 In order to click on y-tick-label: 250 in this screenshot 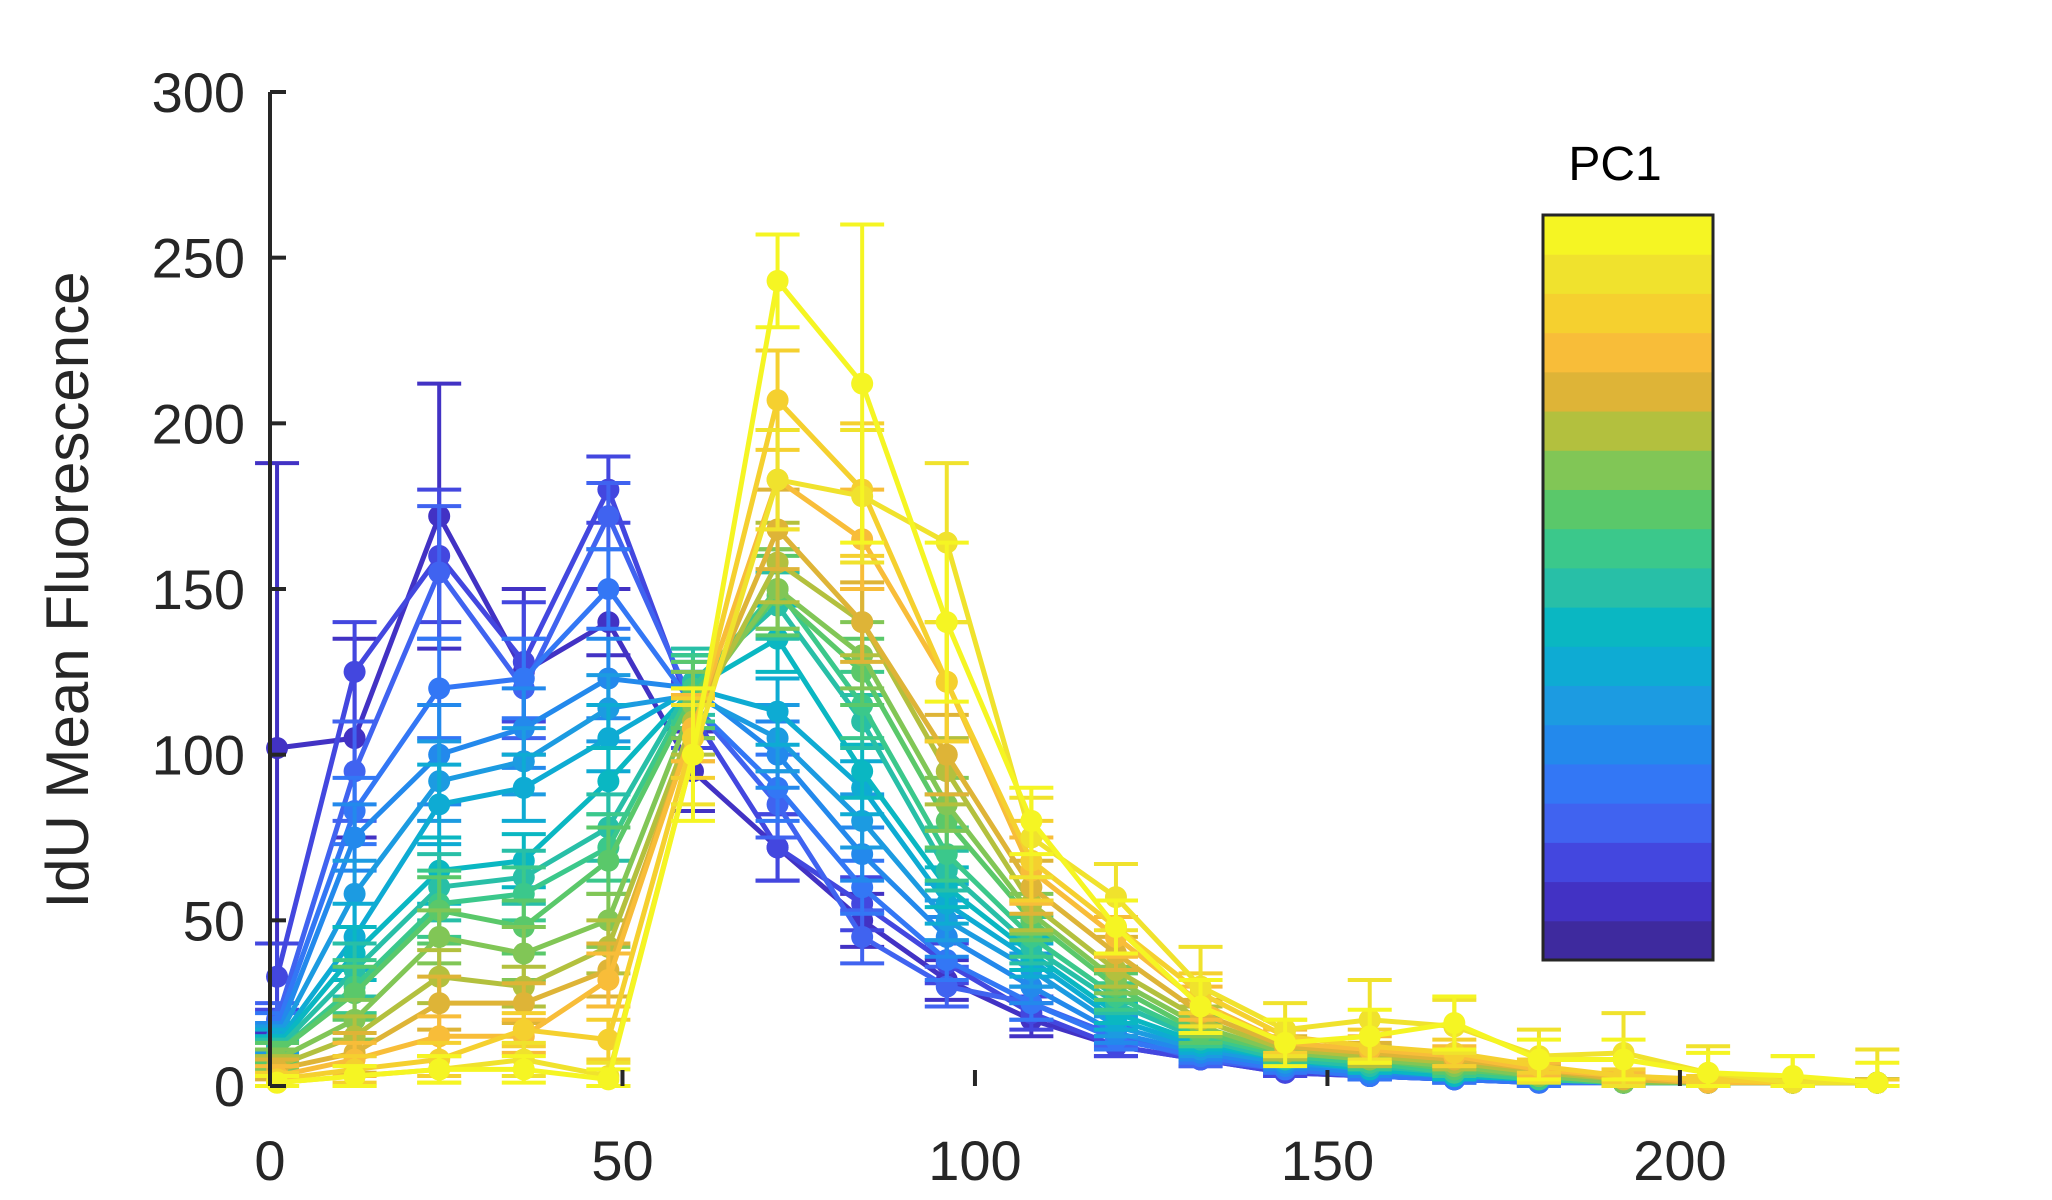, I will do `click(198, 258)`.